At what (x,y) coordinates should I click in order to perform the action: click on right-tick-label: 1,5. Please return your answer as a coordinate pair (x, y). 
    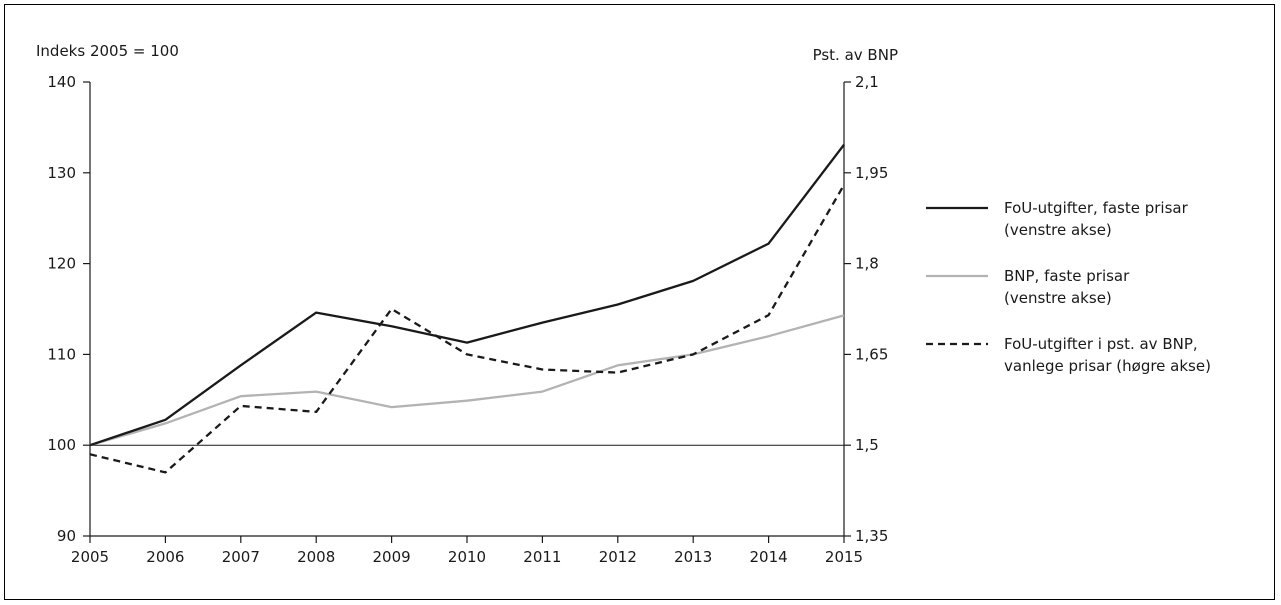
    Looking at the image, I should click on (867, 445).